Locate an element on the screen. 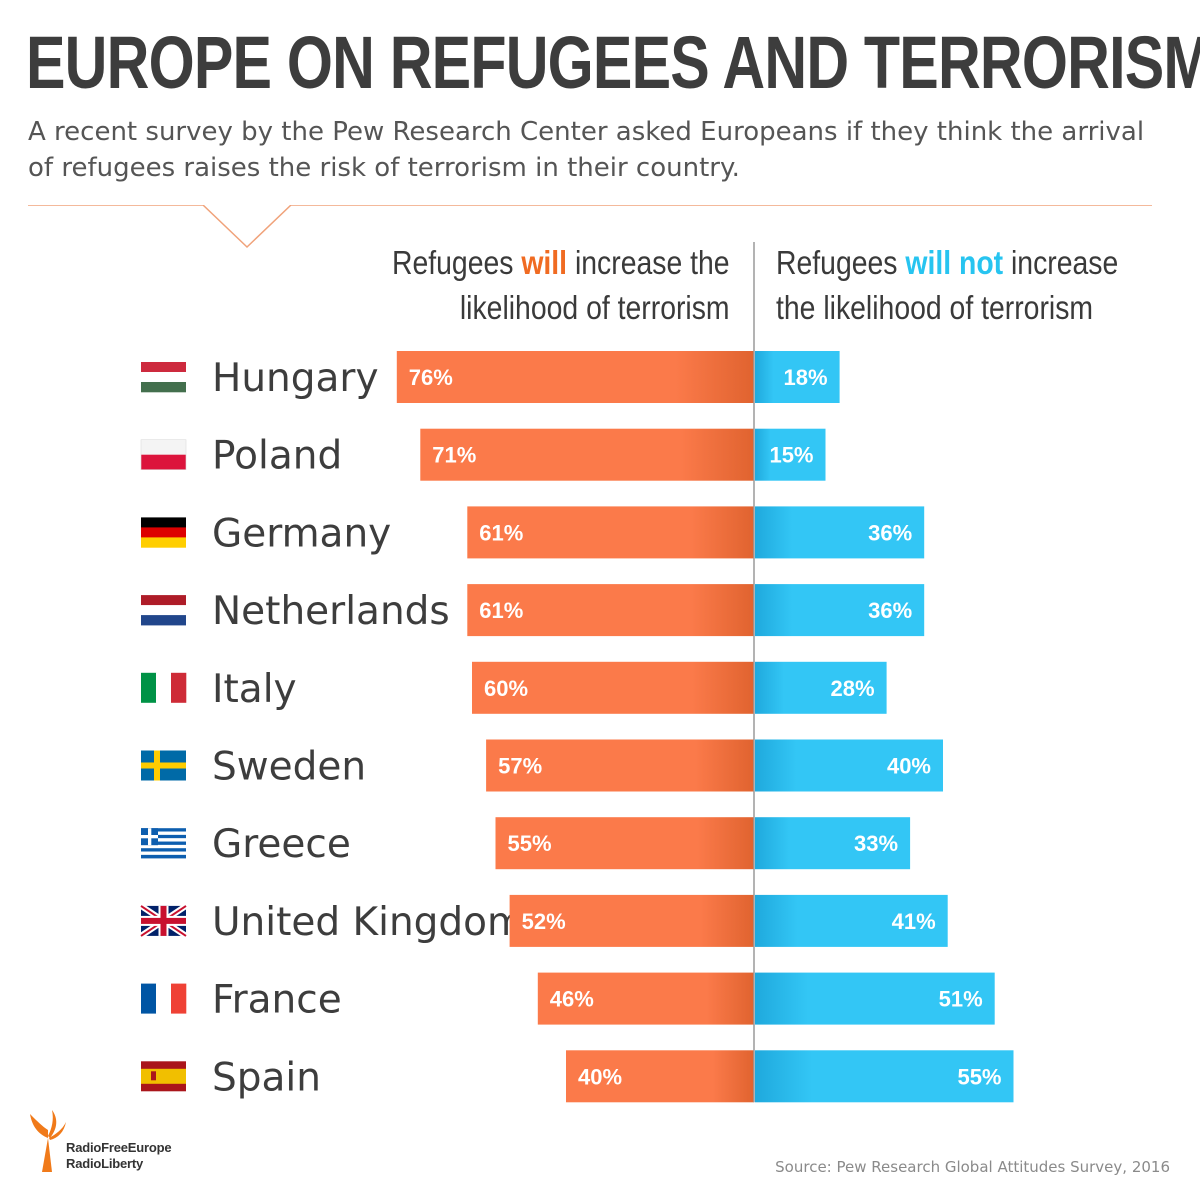  bar-will-netherlands is located at coordinates (610, 610).